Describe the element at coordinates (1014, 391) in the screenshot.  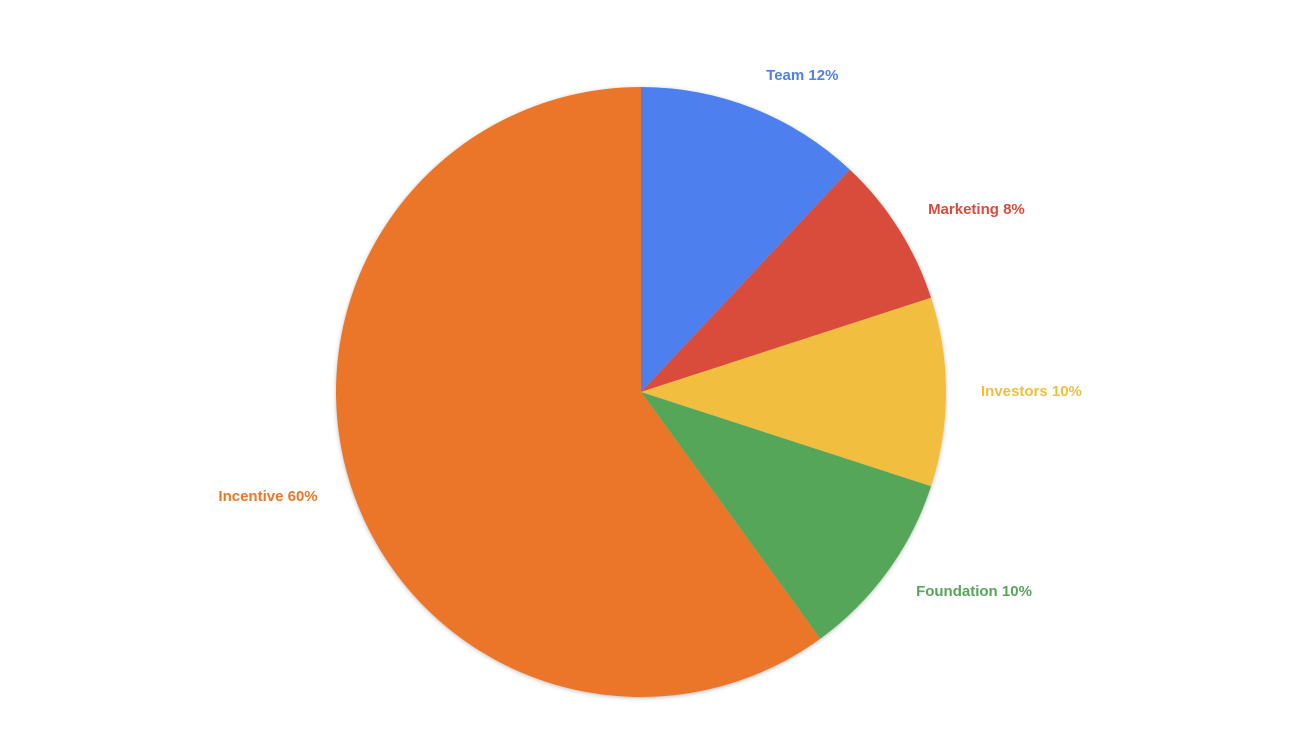
I see `category-name: Investors` at that location.